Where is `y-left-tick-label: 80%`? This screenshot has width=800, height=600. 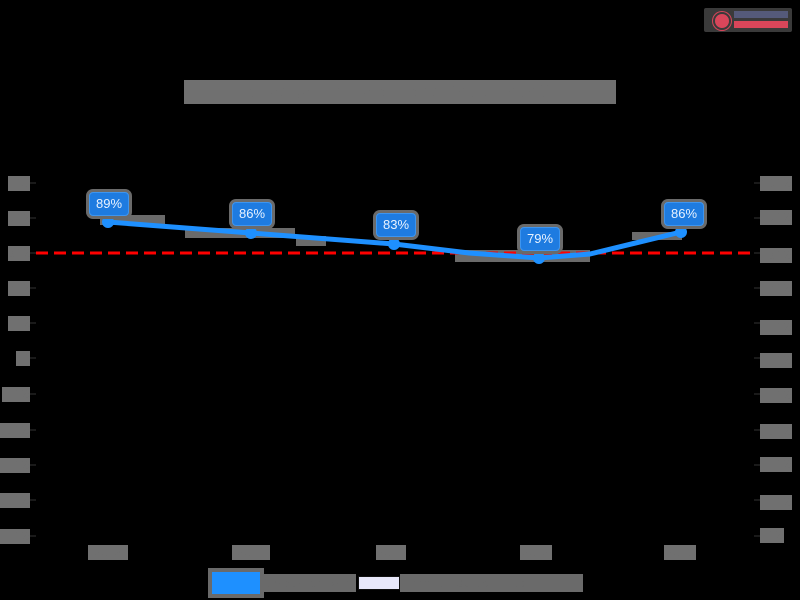
y-left-tick-label: 80% is located at coordinates (19, 253).